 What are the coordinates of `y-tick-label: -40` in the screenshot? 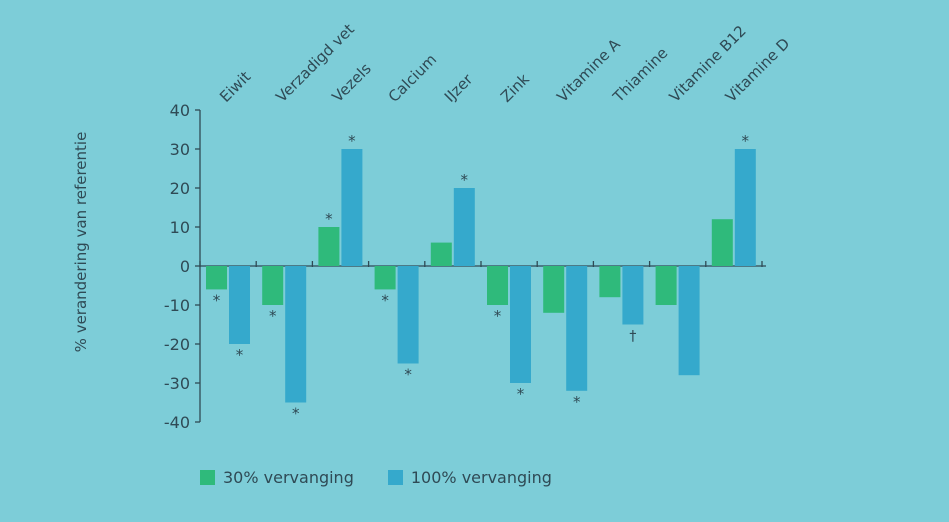 It's located at (177, 422).